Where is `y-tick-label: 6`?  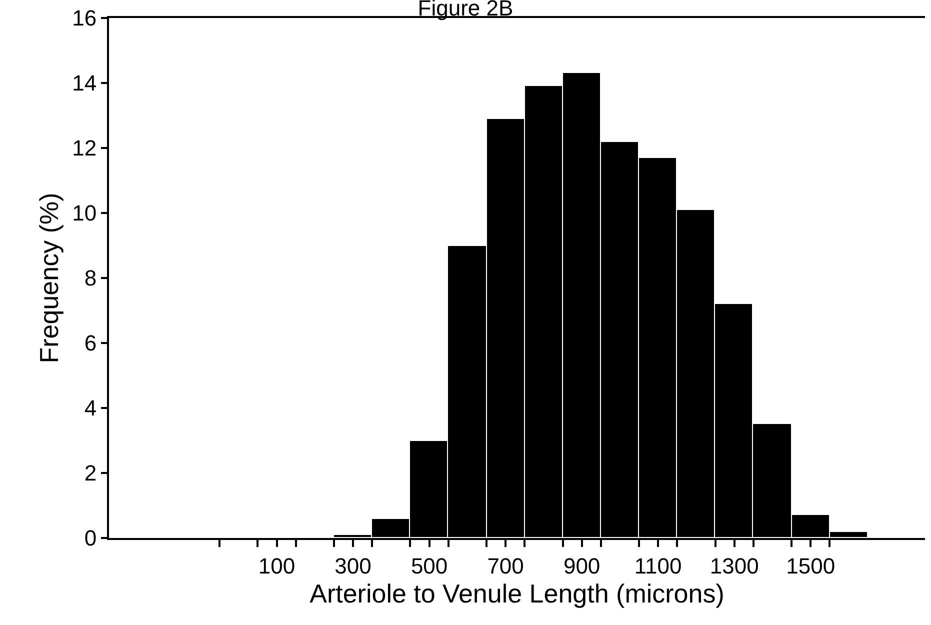 y-tick-label: 6 is located at coordinates (90, 343).